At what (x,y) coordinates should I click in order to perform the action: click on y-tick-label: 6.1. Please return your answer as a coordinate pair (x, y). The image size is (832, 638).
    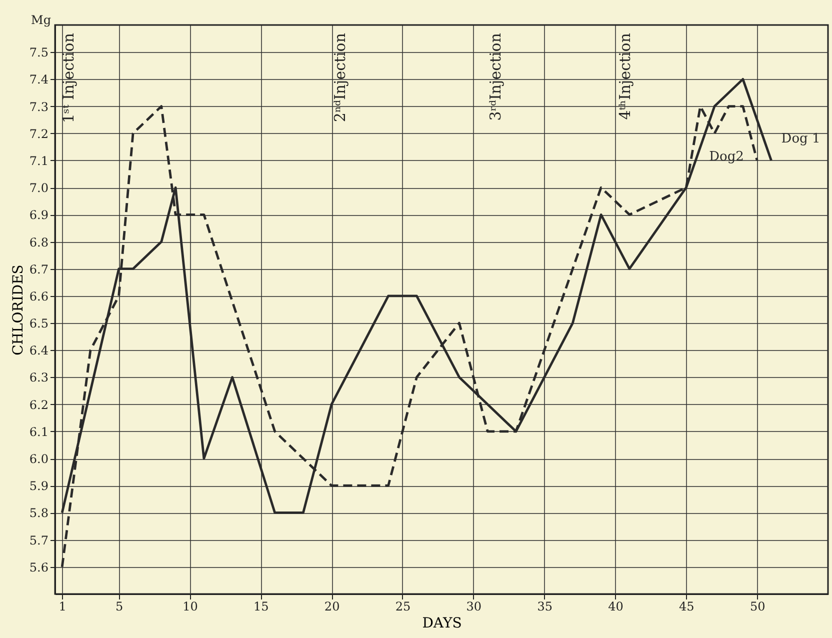
    Looking at the image, I should click on (38, 431).